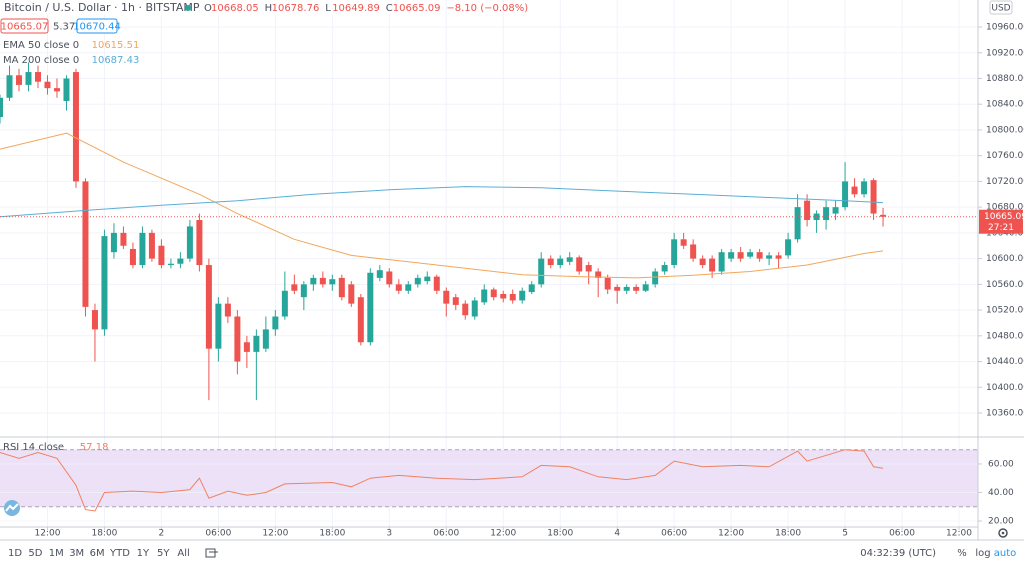 The height and width of the screenshot is (562, 1024). What do you see at coordinates (962, 553) in the screenshot?
I see `scale-option: %` at bounding box center [962, 553].